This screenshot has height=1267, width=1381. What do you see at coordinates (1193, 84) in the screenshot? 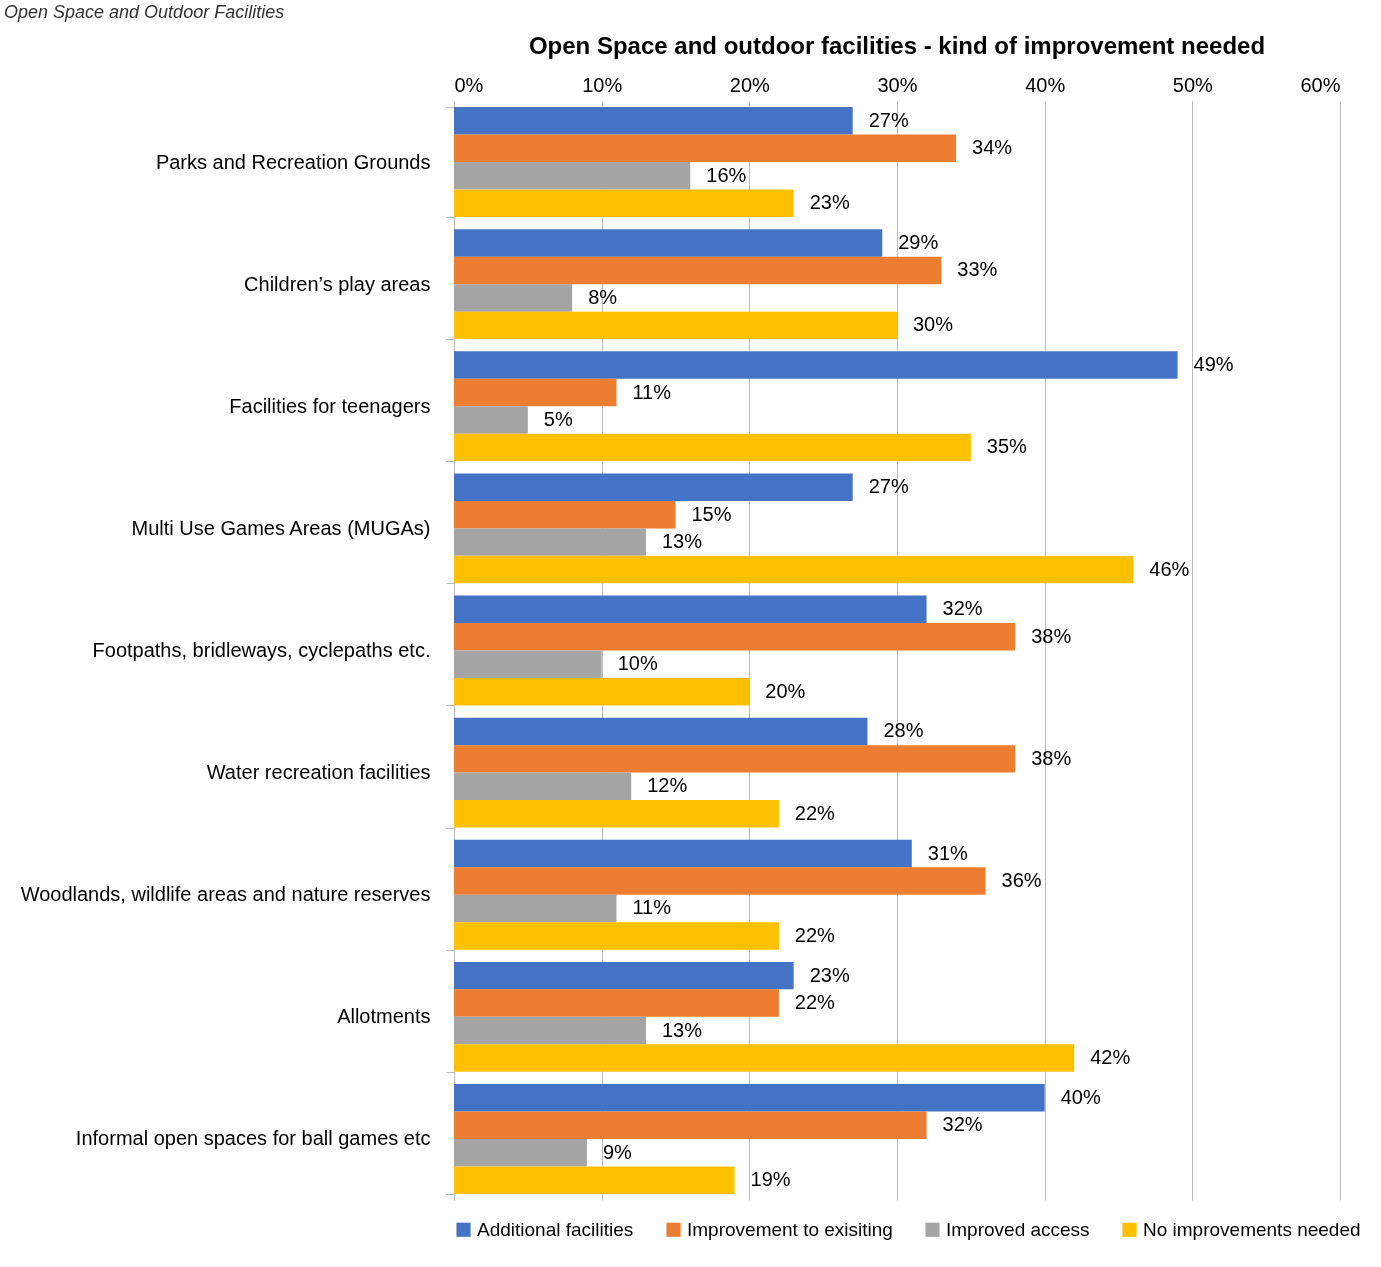
I see `x-tick-label: 50%` at bounding box center [1193, 84].